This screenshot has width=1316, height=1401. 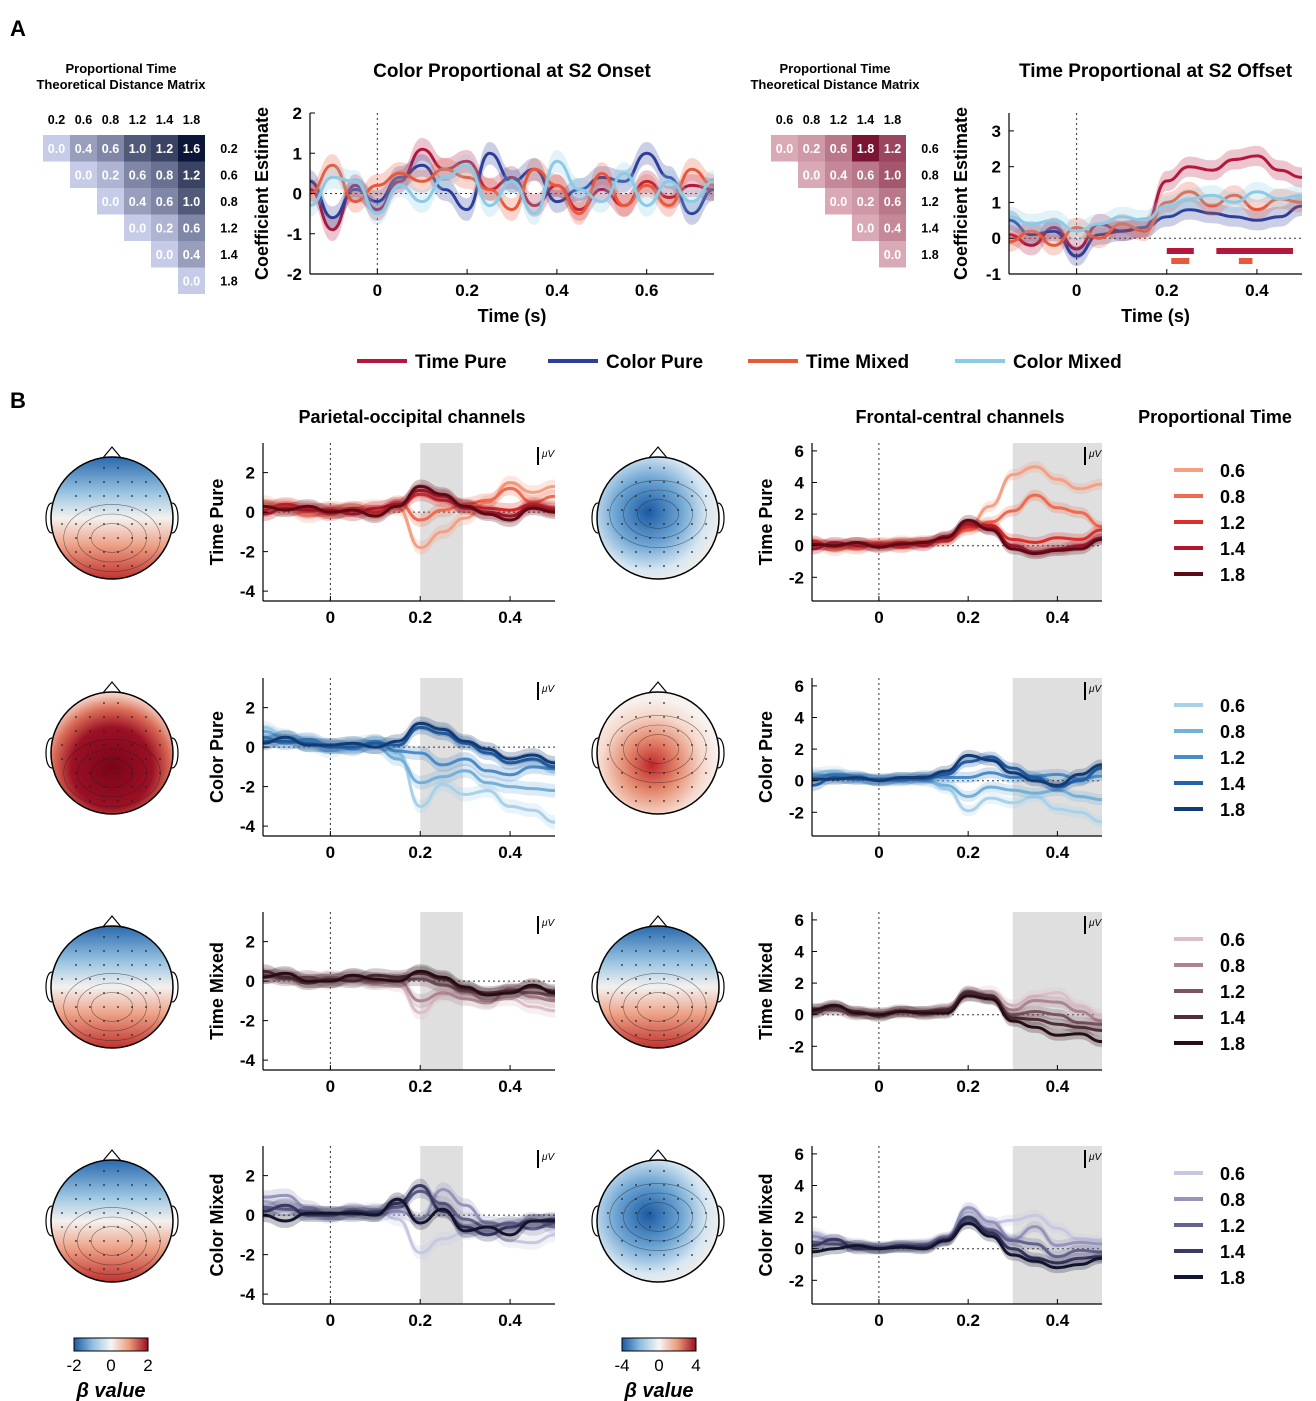 I want to click on y-axis-label: Time Mixed, so click(x=217, y=991).